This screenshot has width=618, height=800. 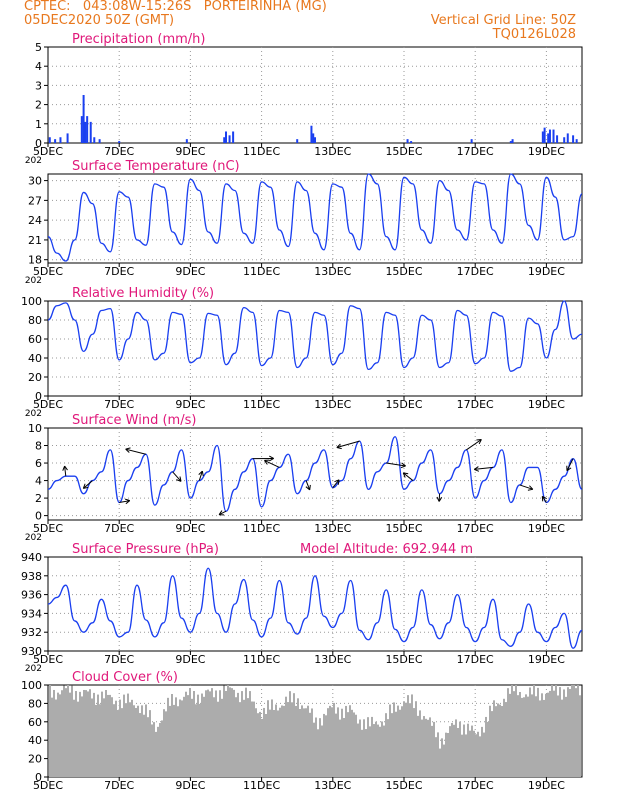 I want to click on y-tick-label: 100, so click(x=31, y=685).